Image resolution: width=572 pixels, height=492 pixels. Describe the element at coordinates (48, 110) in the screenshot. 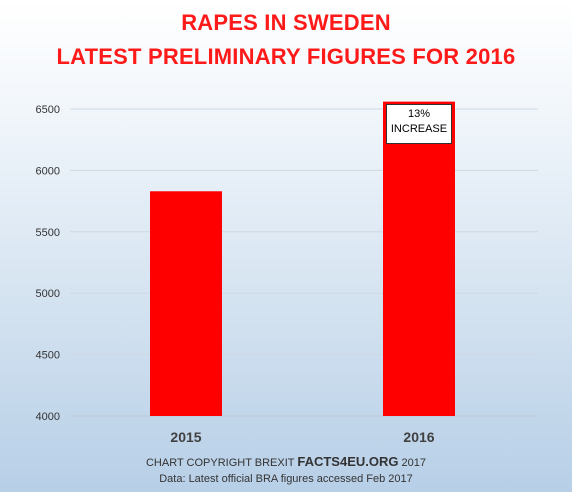

I see `y-tick-label: 6500` at that location.